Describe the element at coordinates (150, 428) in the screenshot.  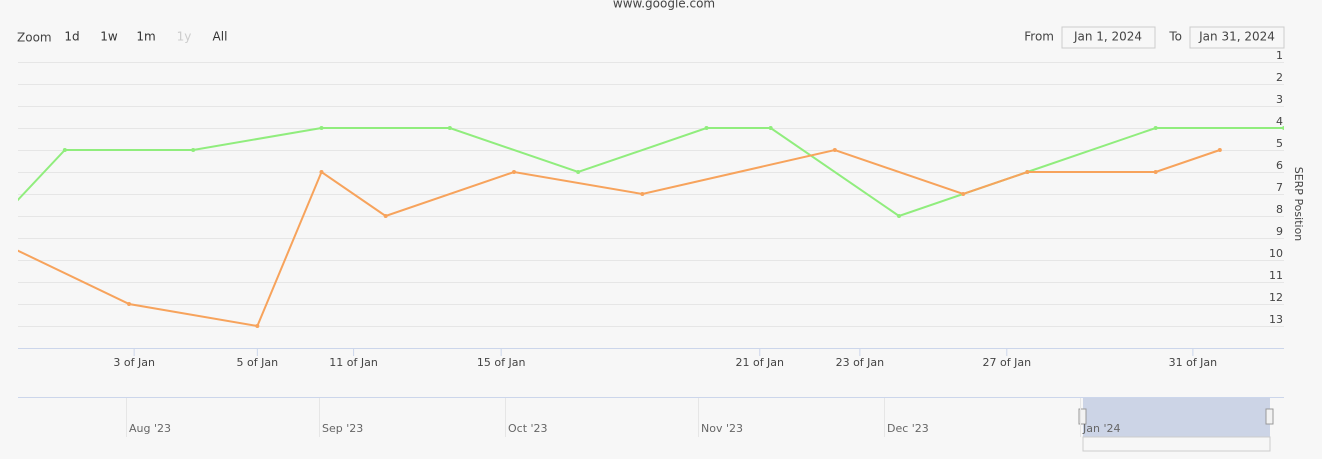
I see `navigator-label: Aug '23` at that location.